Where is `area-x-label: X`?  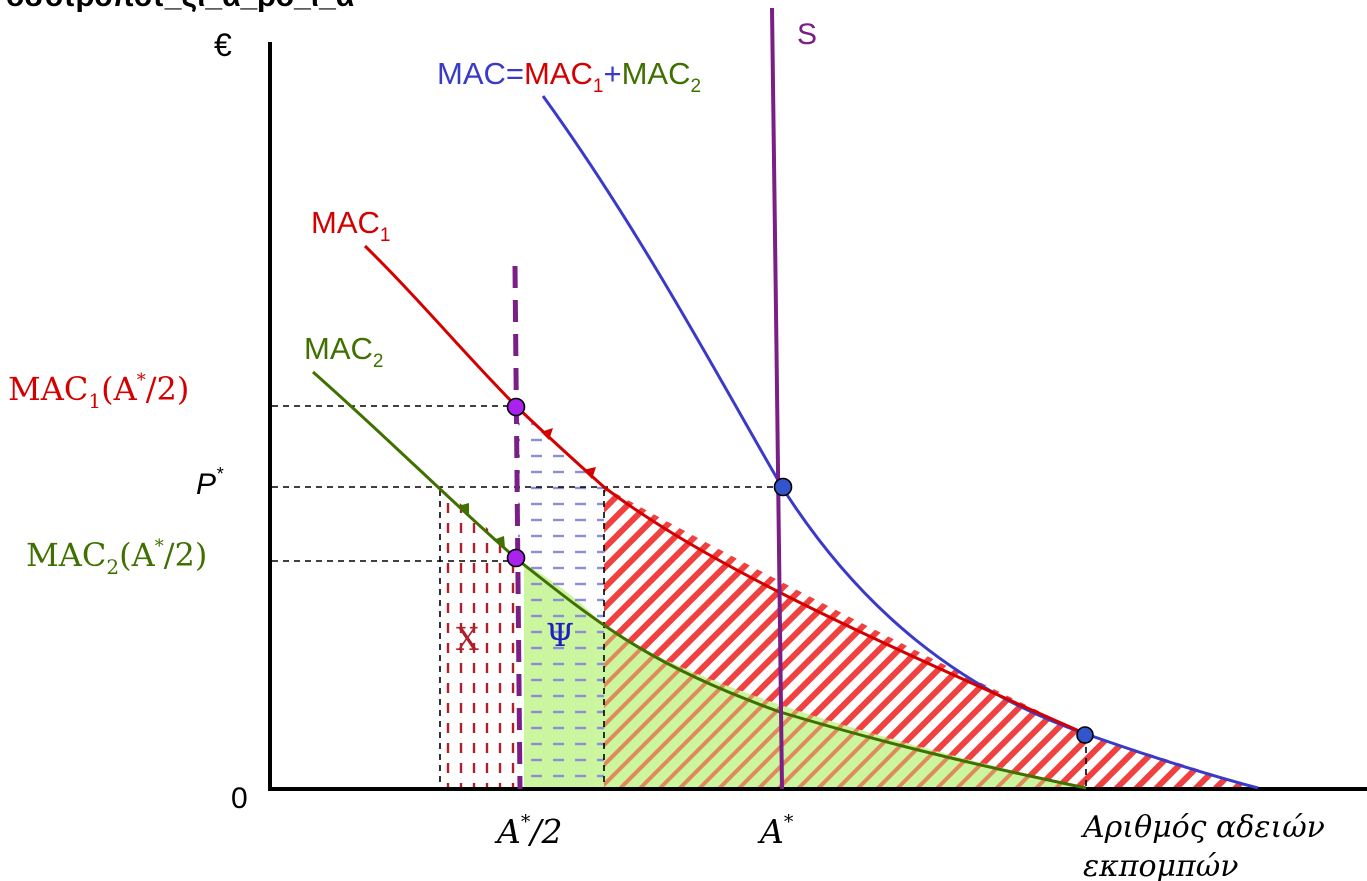
area-x-label: X is located at coordinates (467, 639).